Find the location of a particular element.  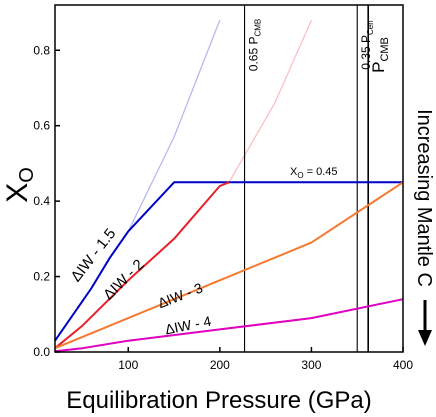

xo-threshold-sub: O is located at coordinates (300, 175).